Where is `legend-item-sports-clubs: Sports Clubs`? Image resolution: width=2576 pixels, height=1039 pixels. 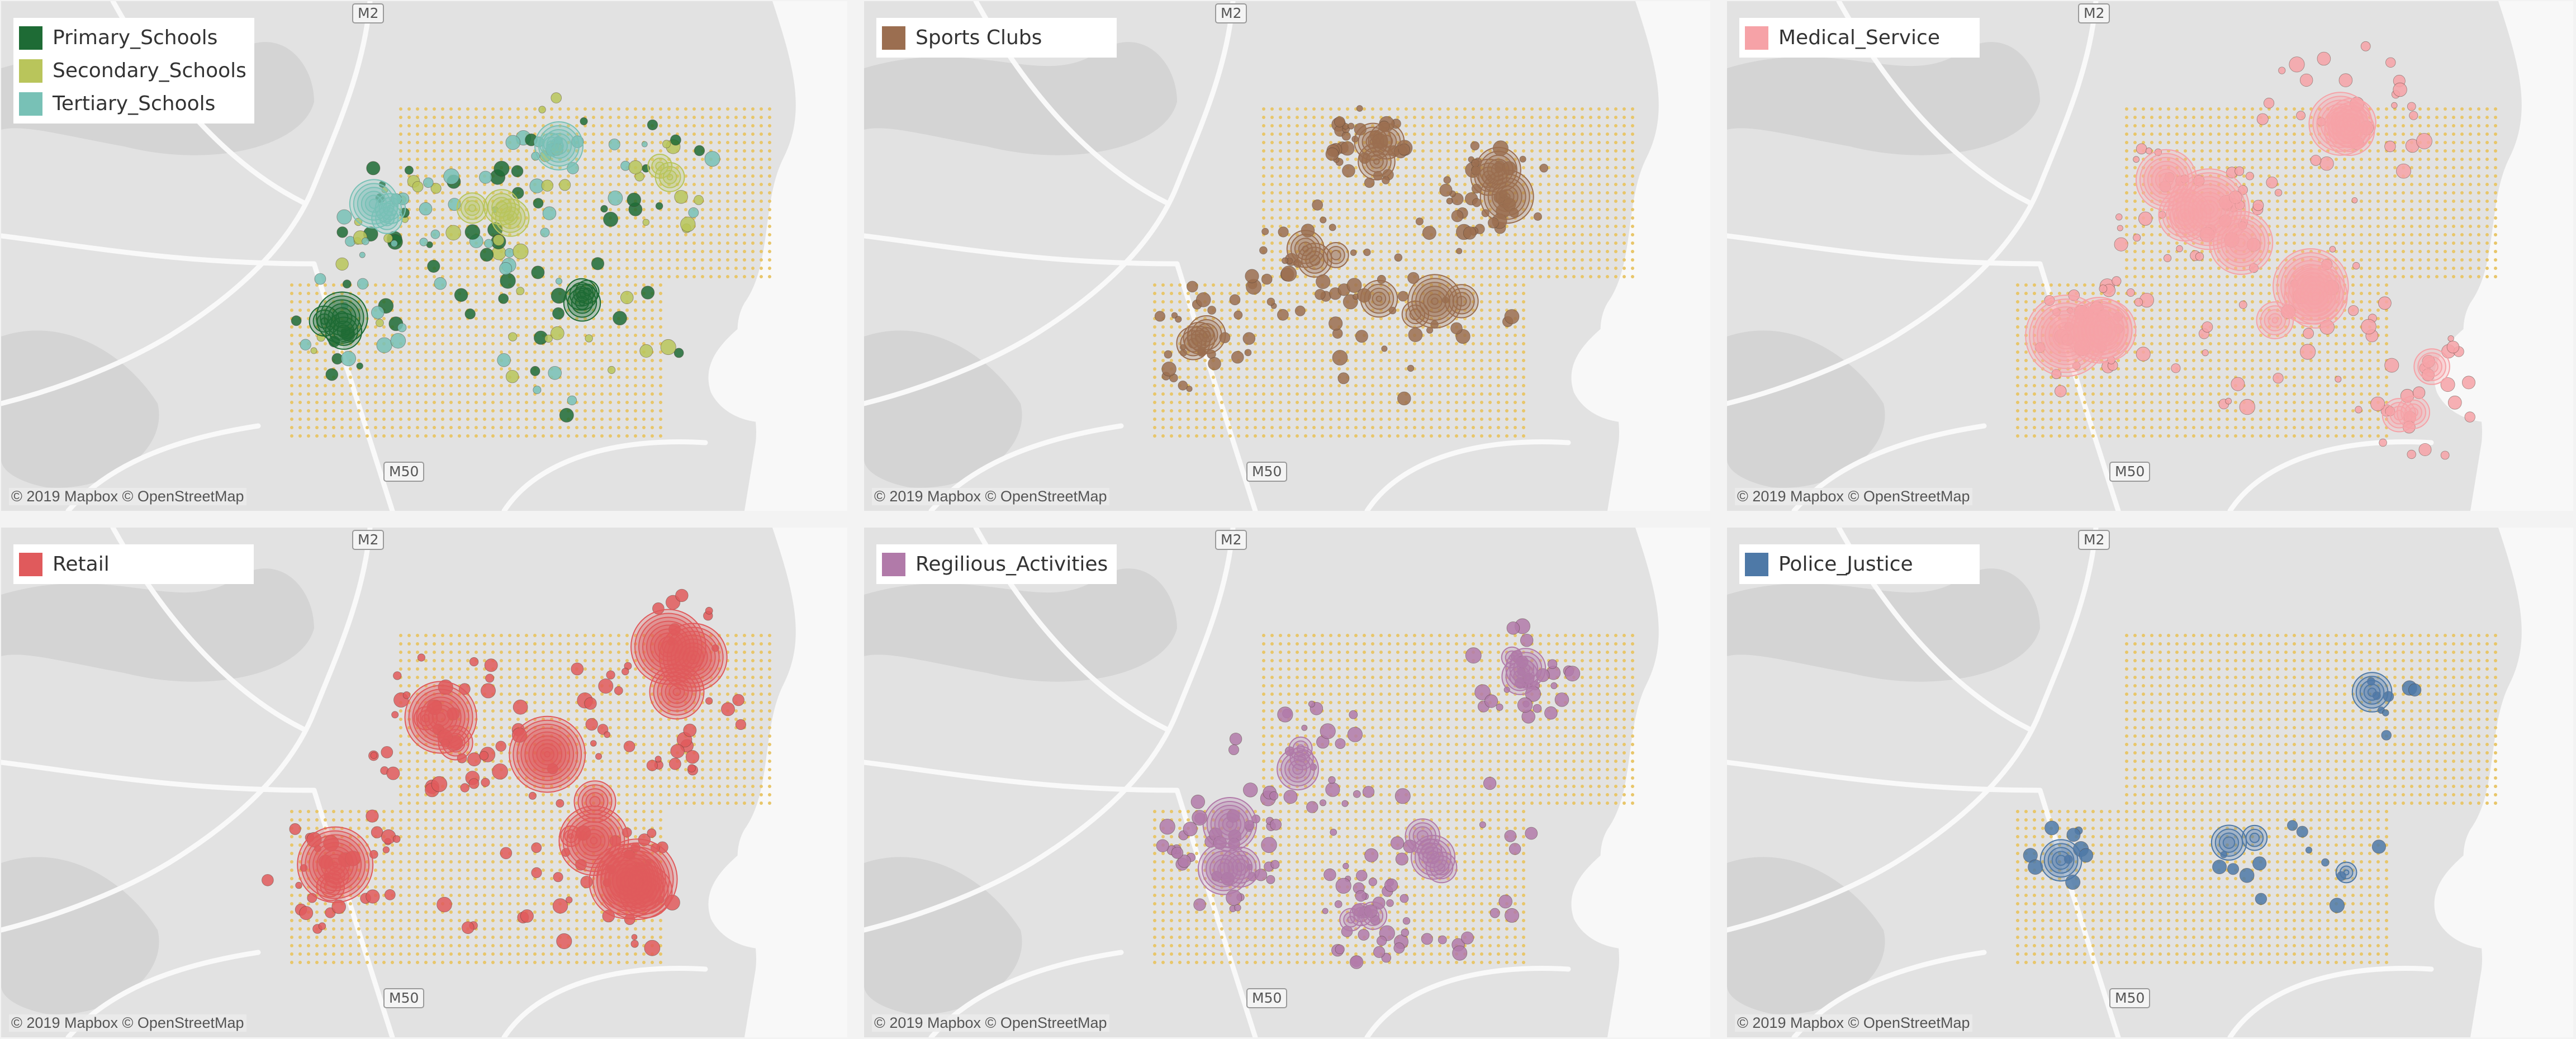
legend-item-sports-clubs: Sports Clubs is located at coordinates (995, 37).